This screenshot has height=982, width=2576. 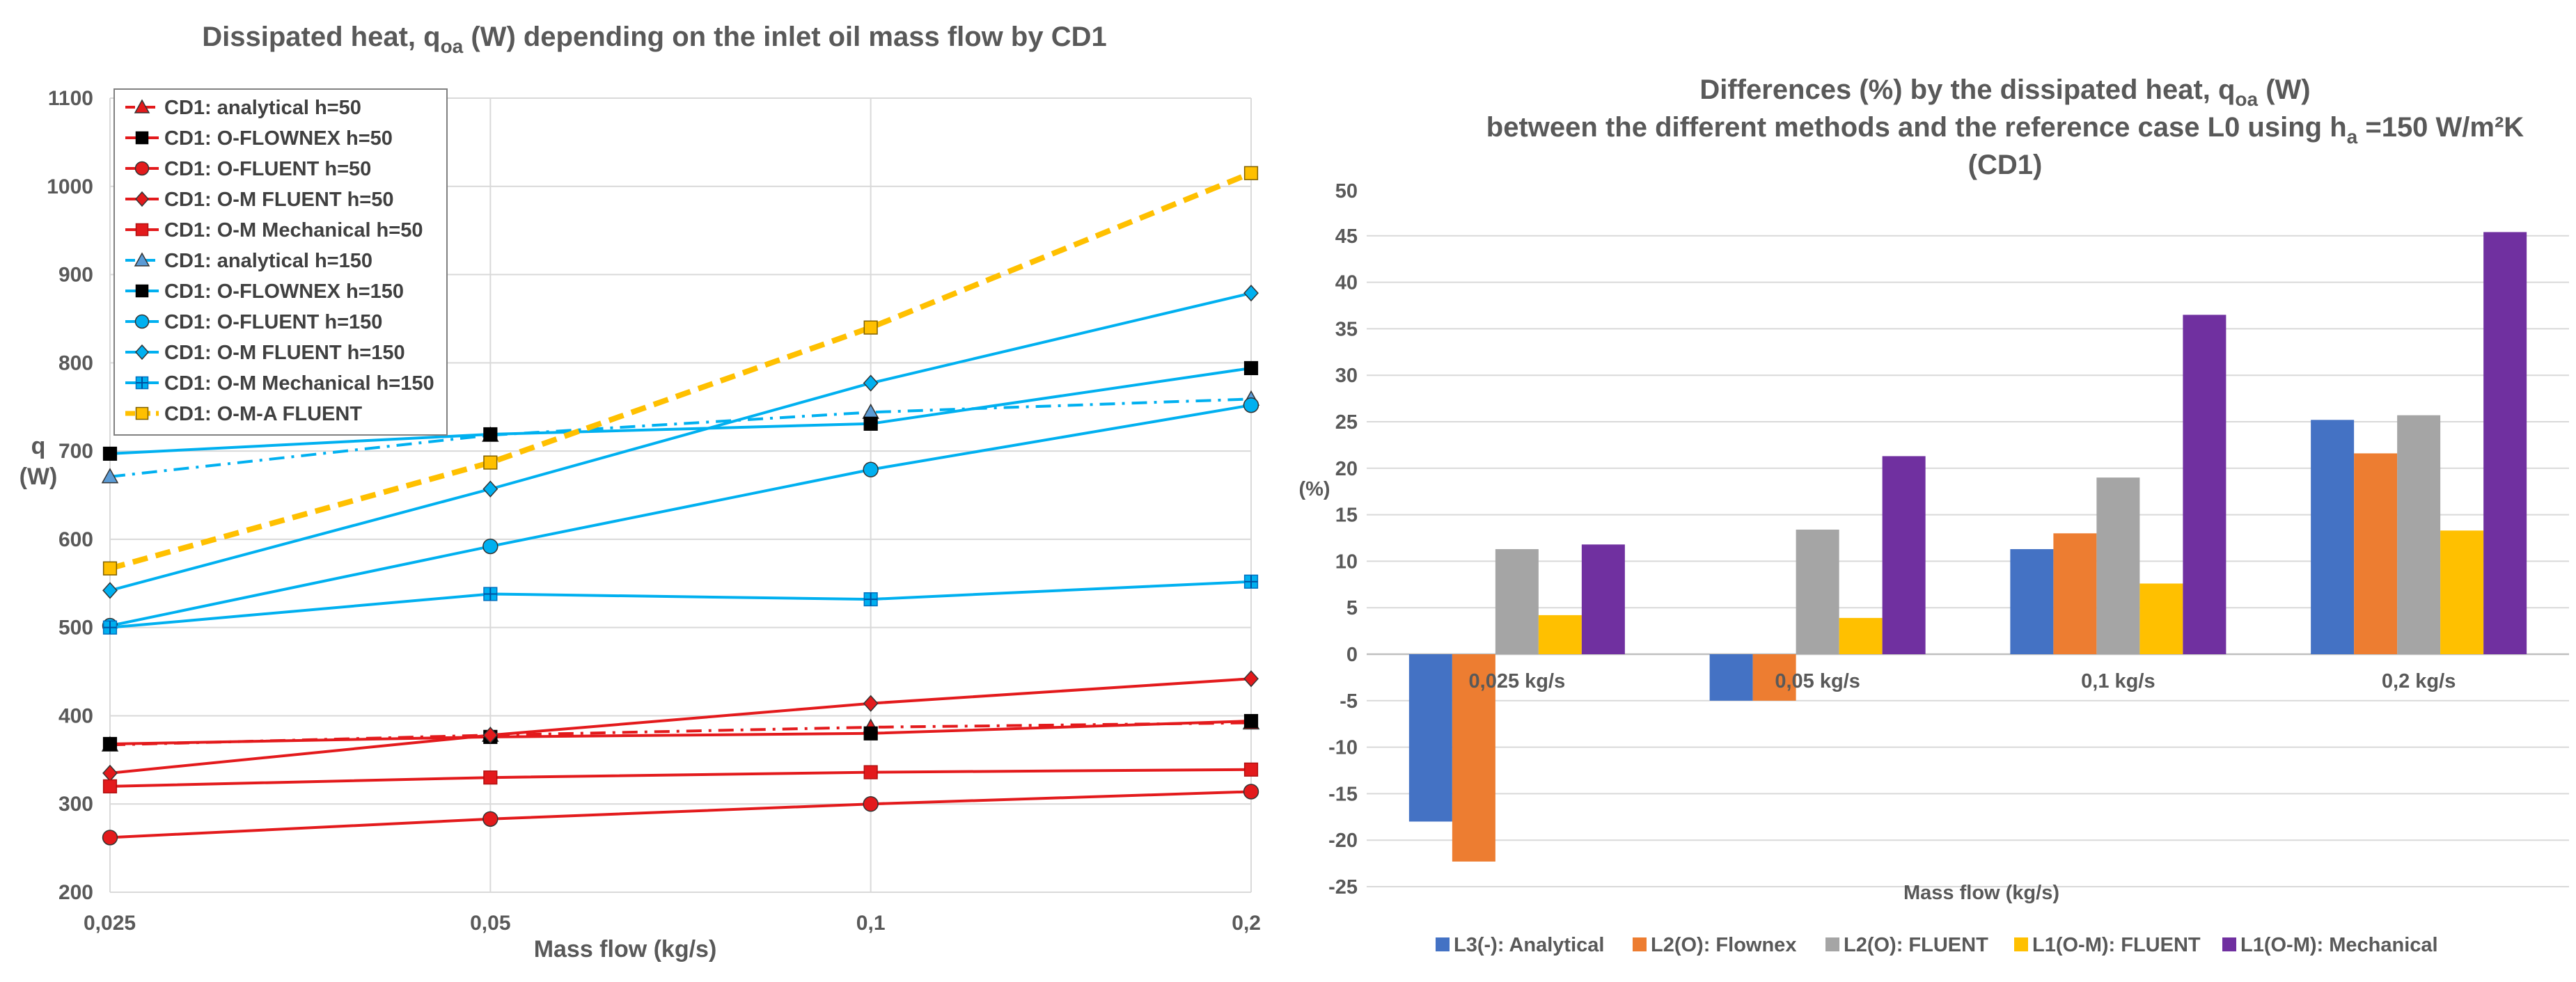 What do you see at coordinates (1343, 841) in the screenshot?
I see `bar-chart-y-tick-label: -20` at bounding box center [1343, 841].